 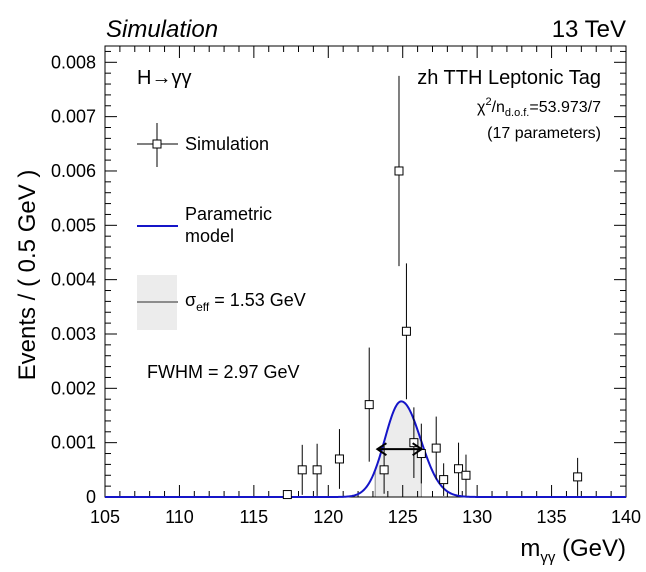 I want to click on chi2-sub: d.o.f., so click(x=517, y=113).